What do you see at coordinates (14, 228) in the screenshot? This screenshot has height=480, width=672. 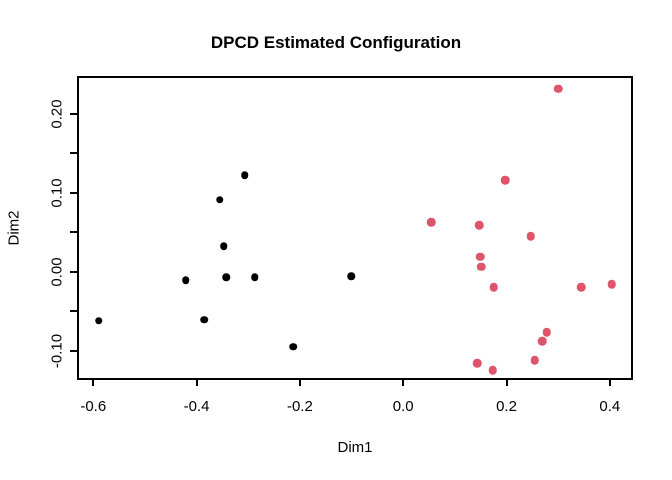 I see `y-axis-label: Dim2` at bounding box center [14, 228].